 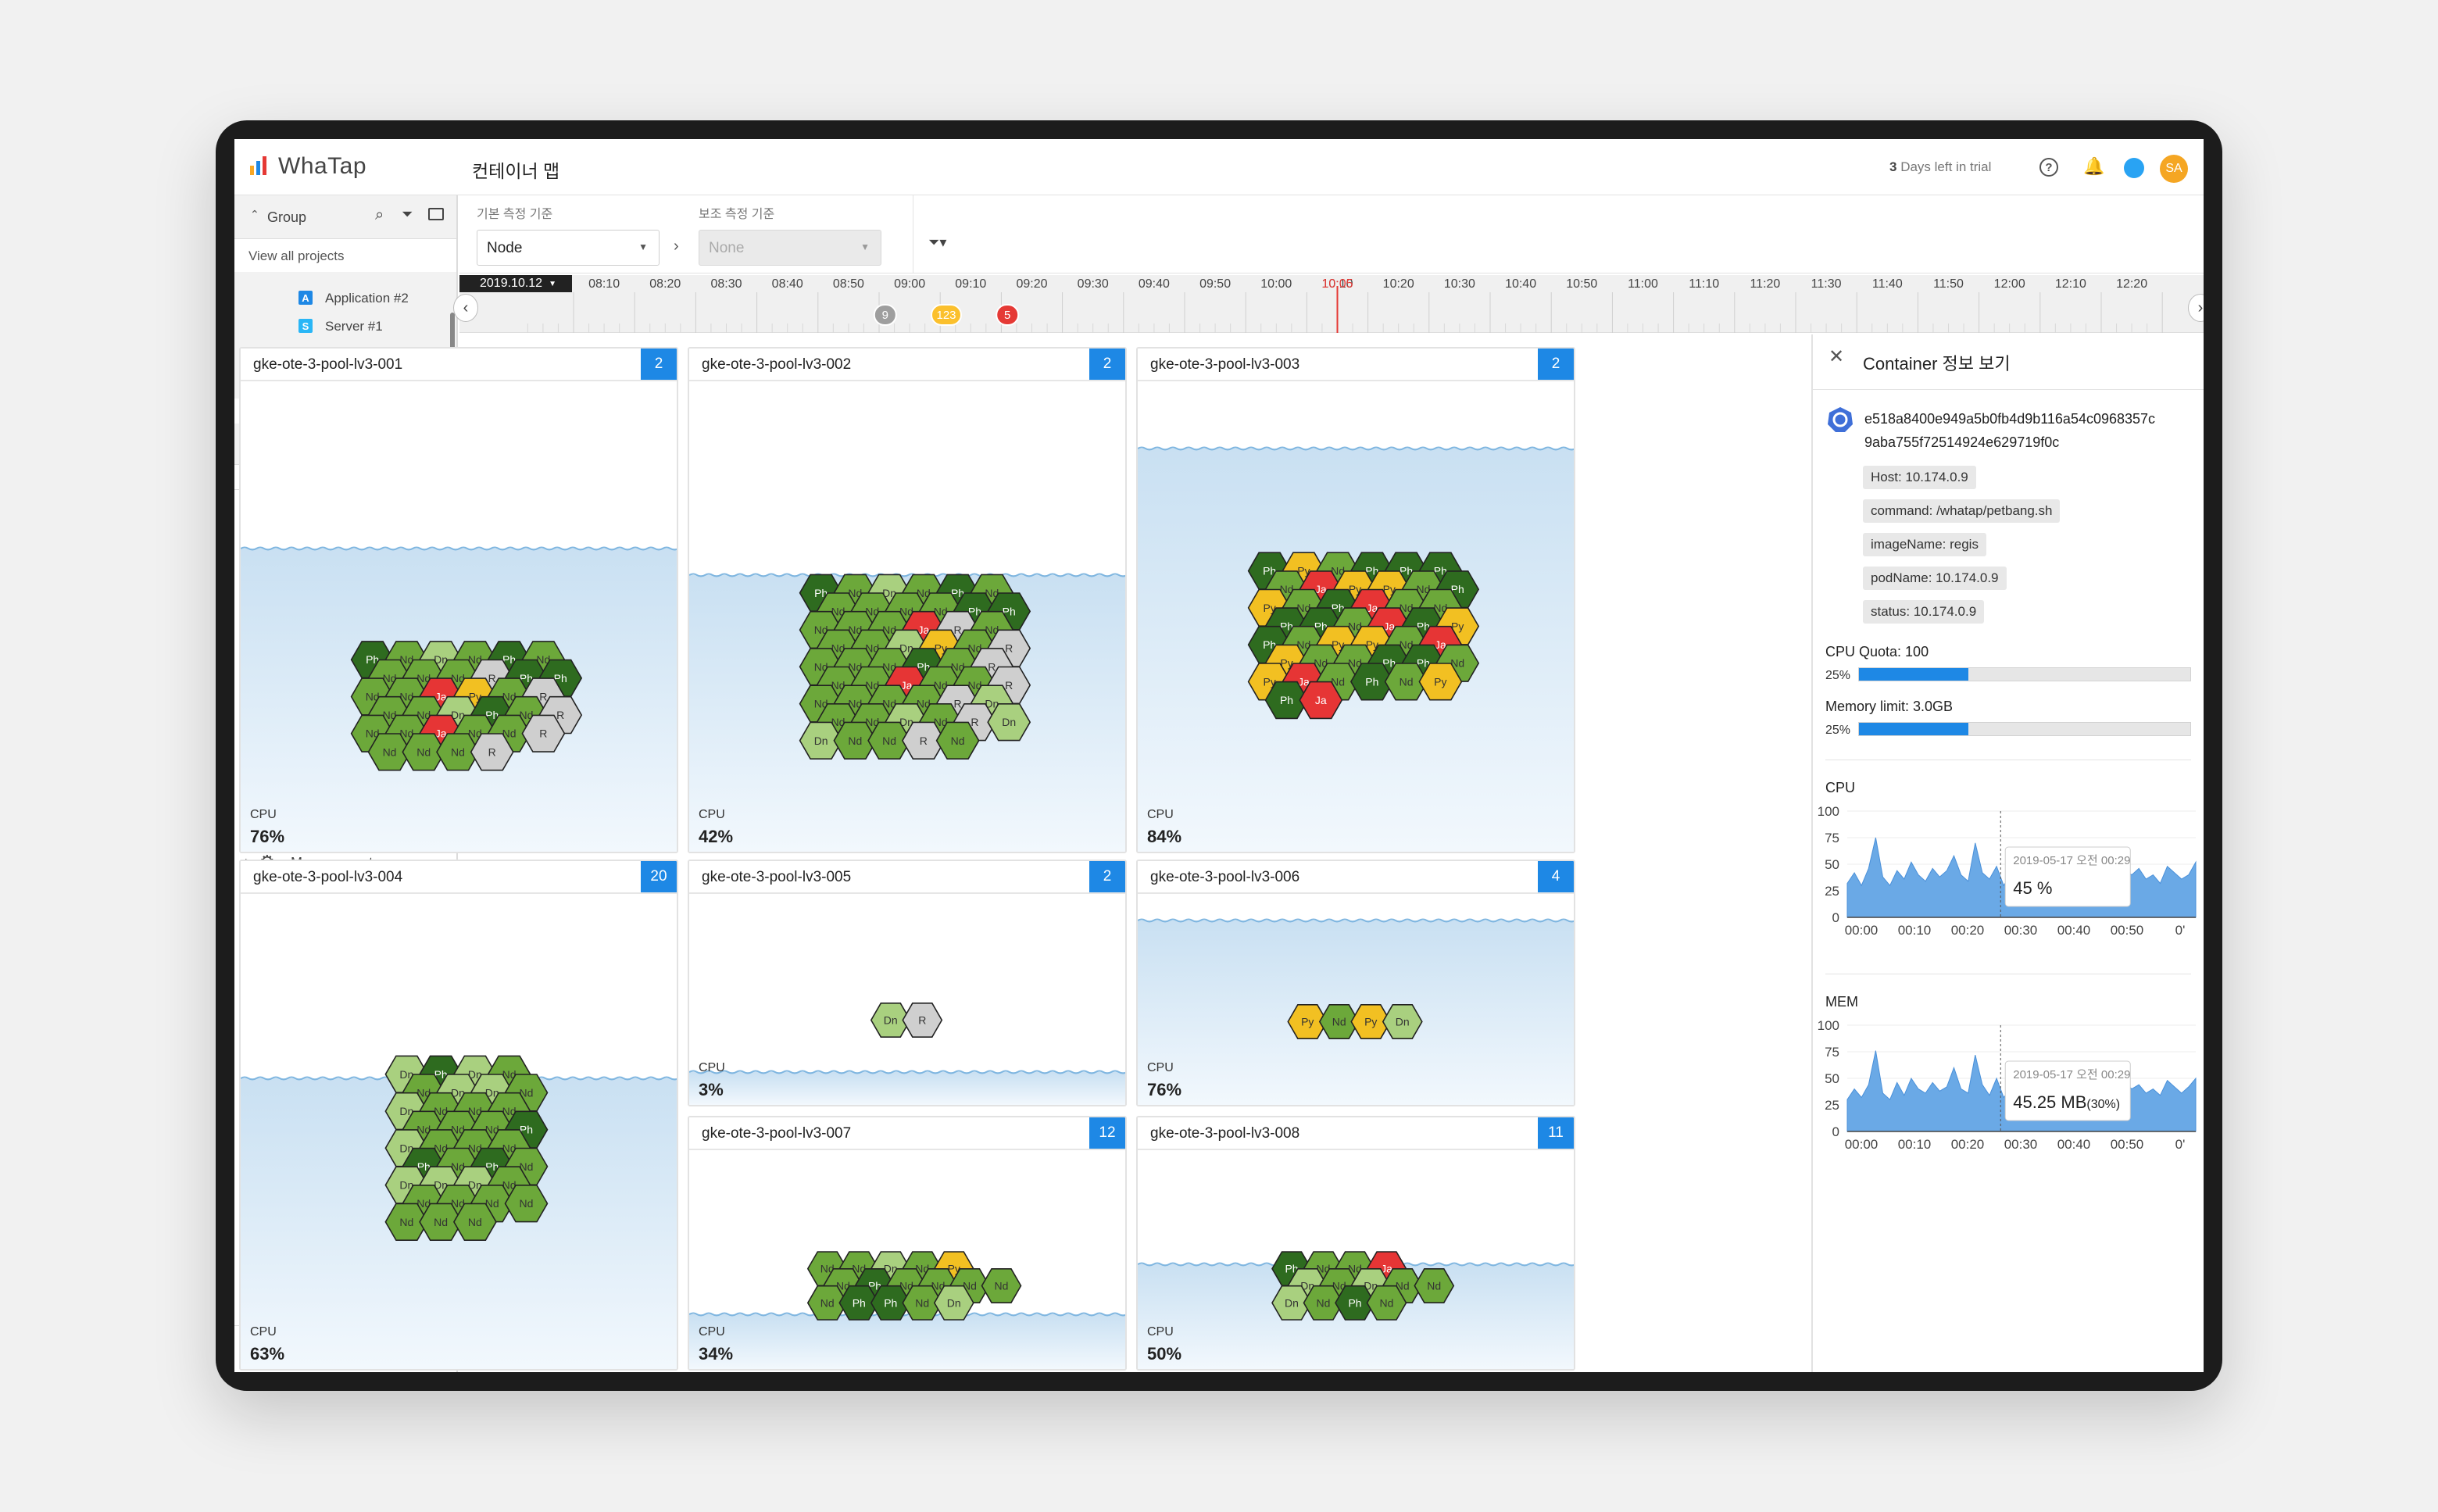 What do you see at coordinates (1838, 730) in the screenshot?
I see `memory-limit-pct: 25%` at bounding box center [1838, 730].